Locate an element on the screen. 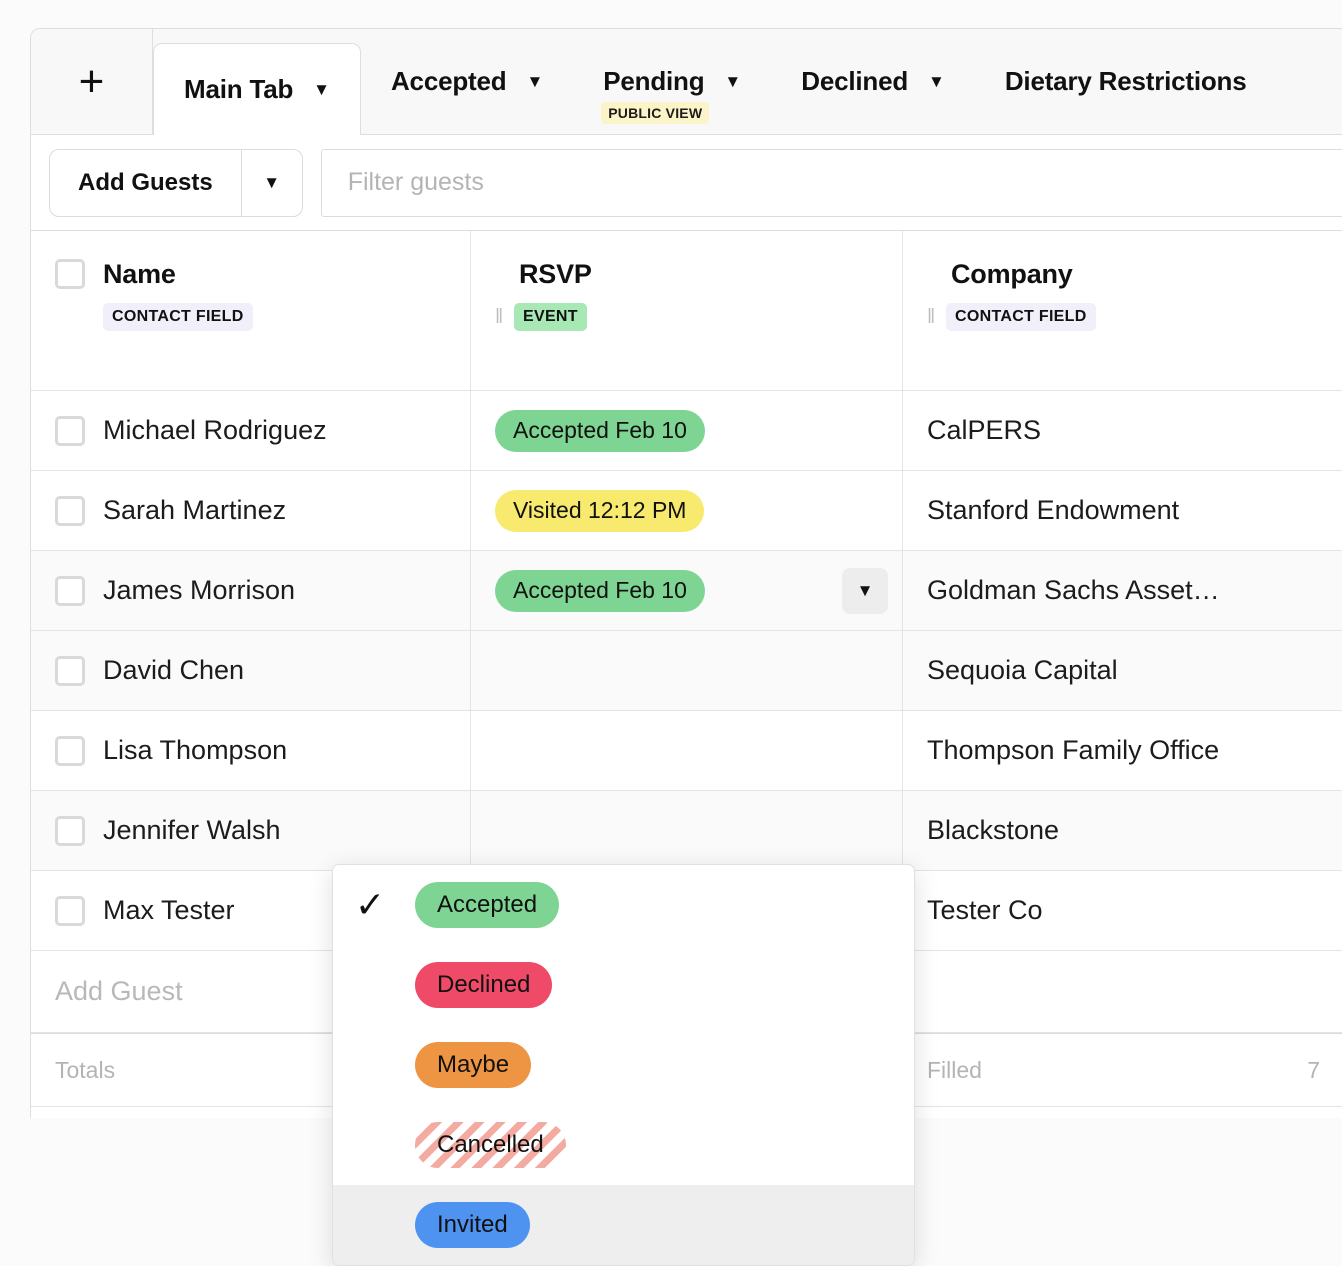 This screenshot has height=1266, width=1342. tab-accepted: Accepted ▼ is located at coordinates (467, 81).